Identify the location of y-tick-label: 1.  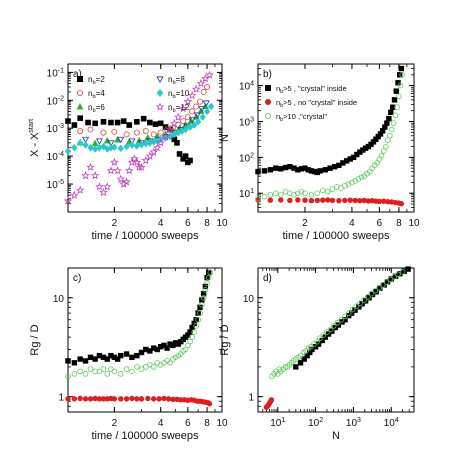
(61, 398).